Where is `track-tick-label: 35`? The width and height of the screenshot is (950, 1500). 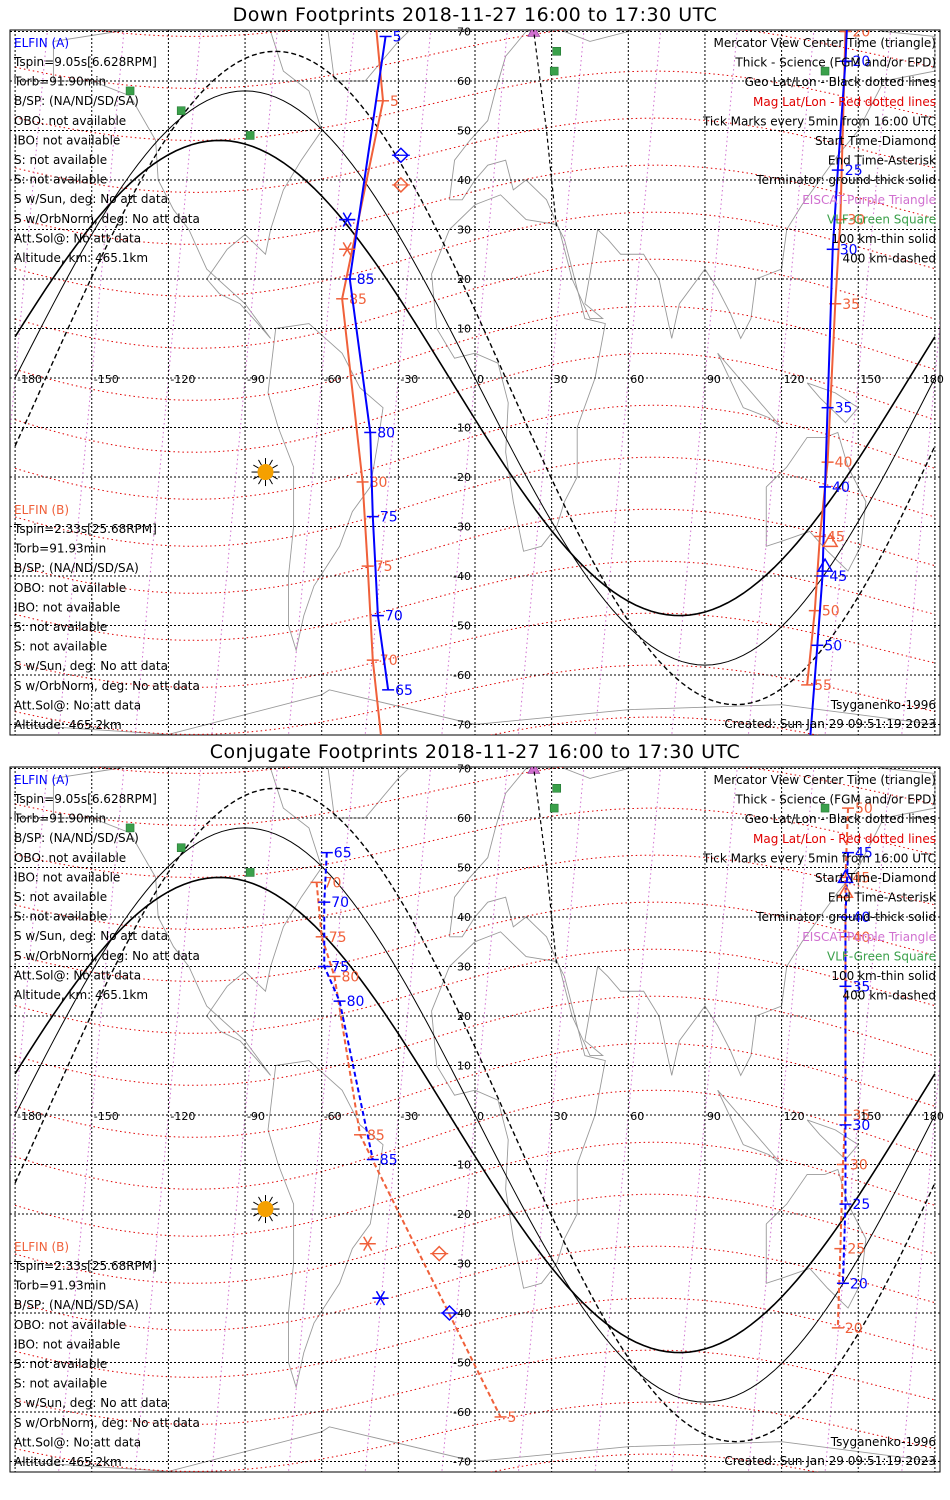 track-tick-label: 35 is located at coordinates (851, 305).